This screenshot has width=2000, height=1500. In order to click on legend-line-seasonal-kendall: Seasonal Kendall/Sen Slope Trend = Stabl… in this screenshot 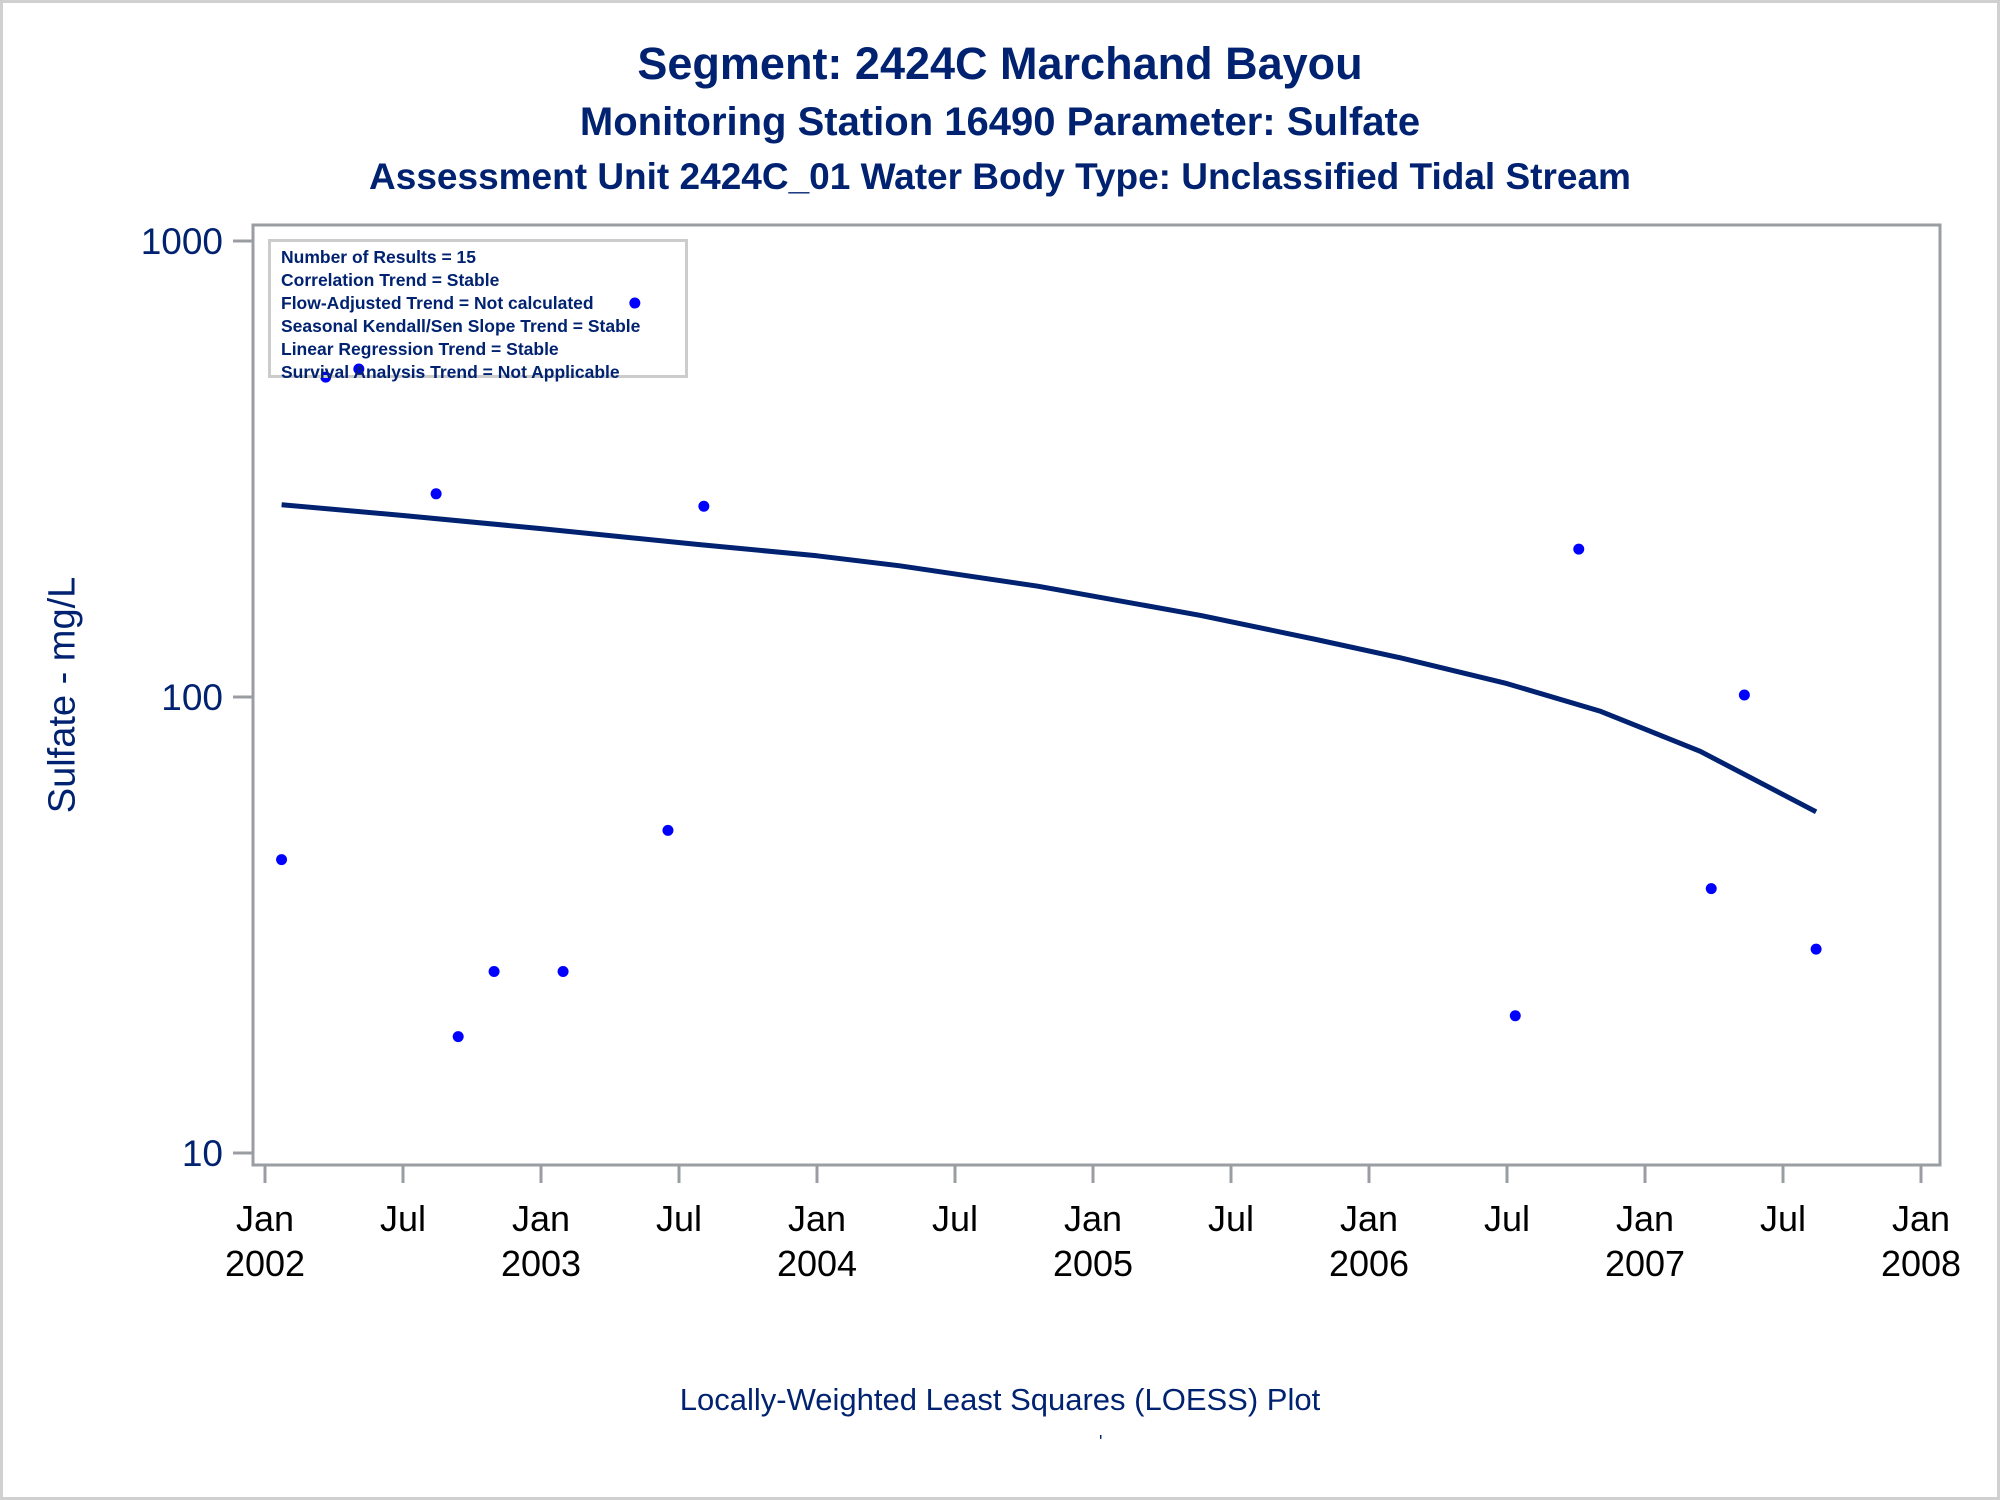, I will do `click(461, 326)`.